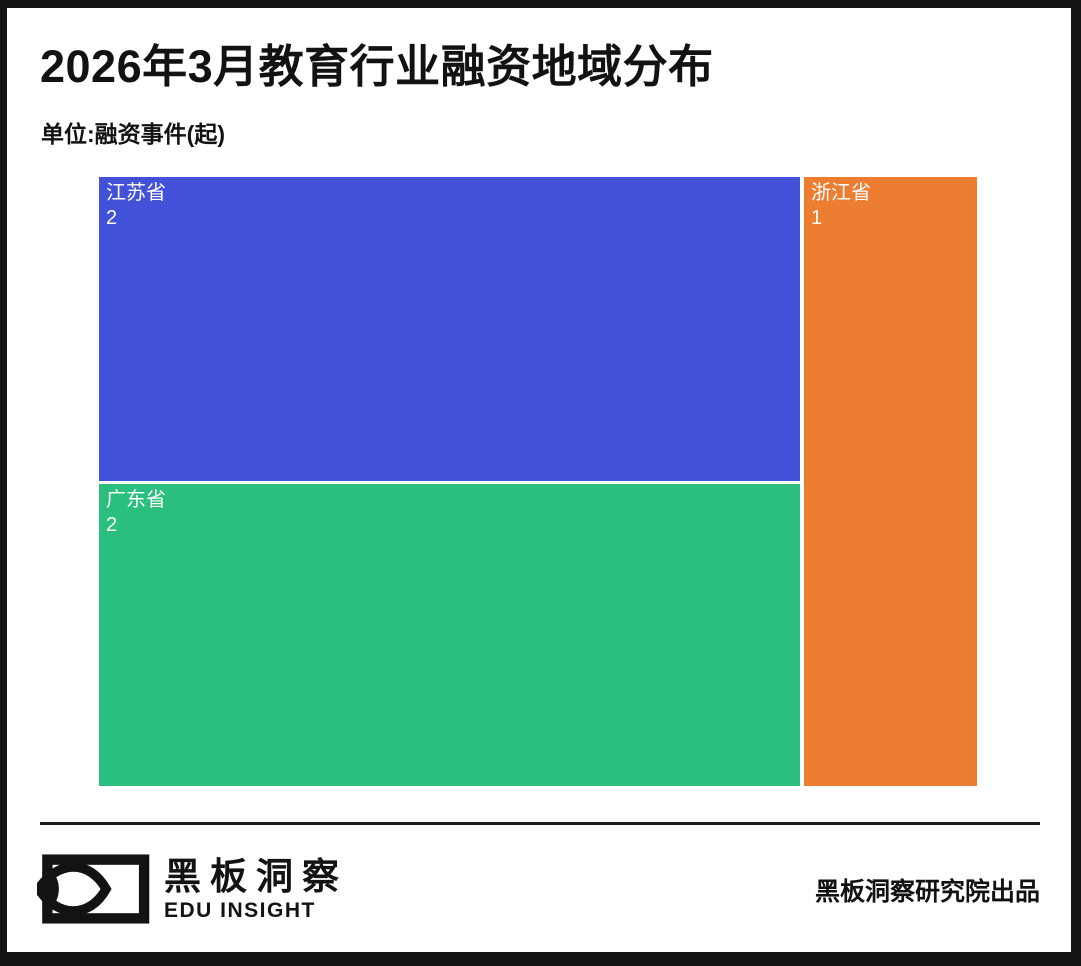  I want to click on brand-name-en: EDU INSIGHT, so click(240, 910).